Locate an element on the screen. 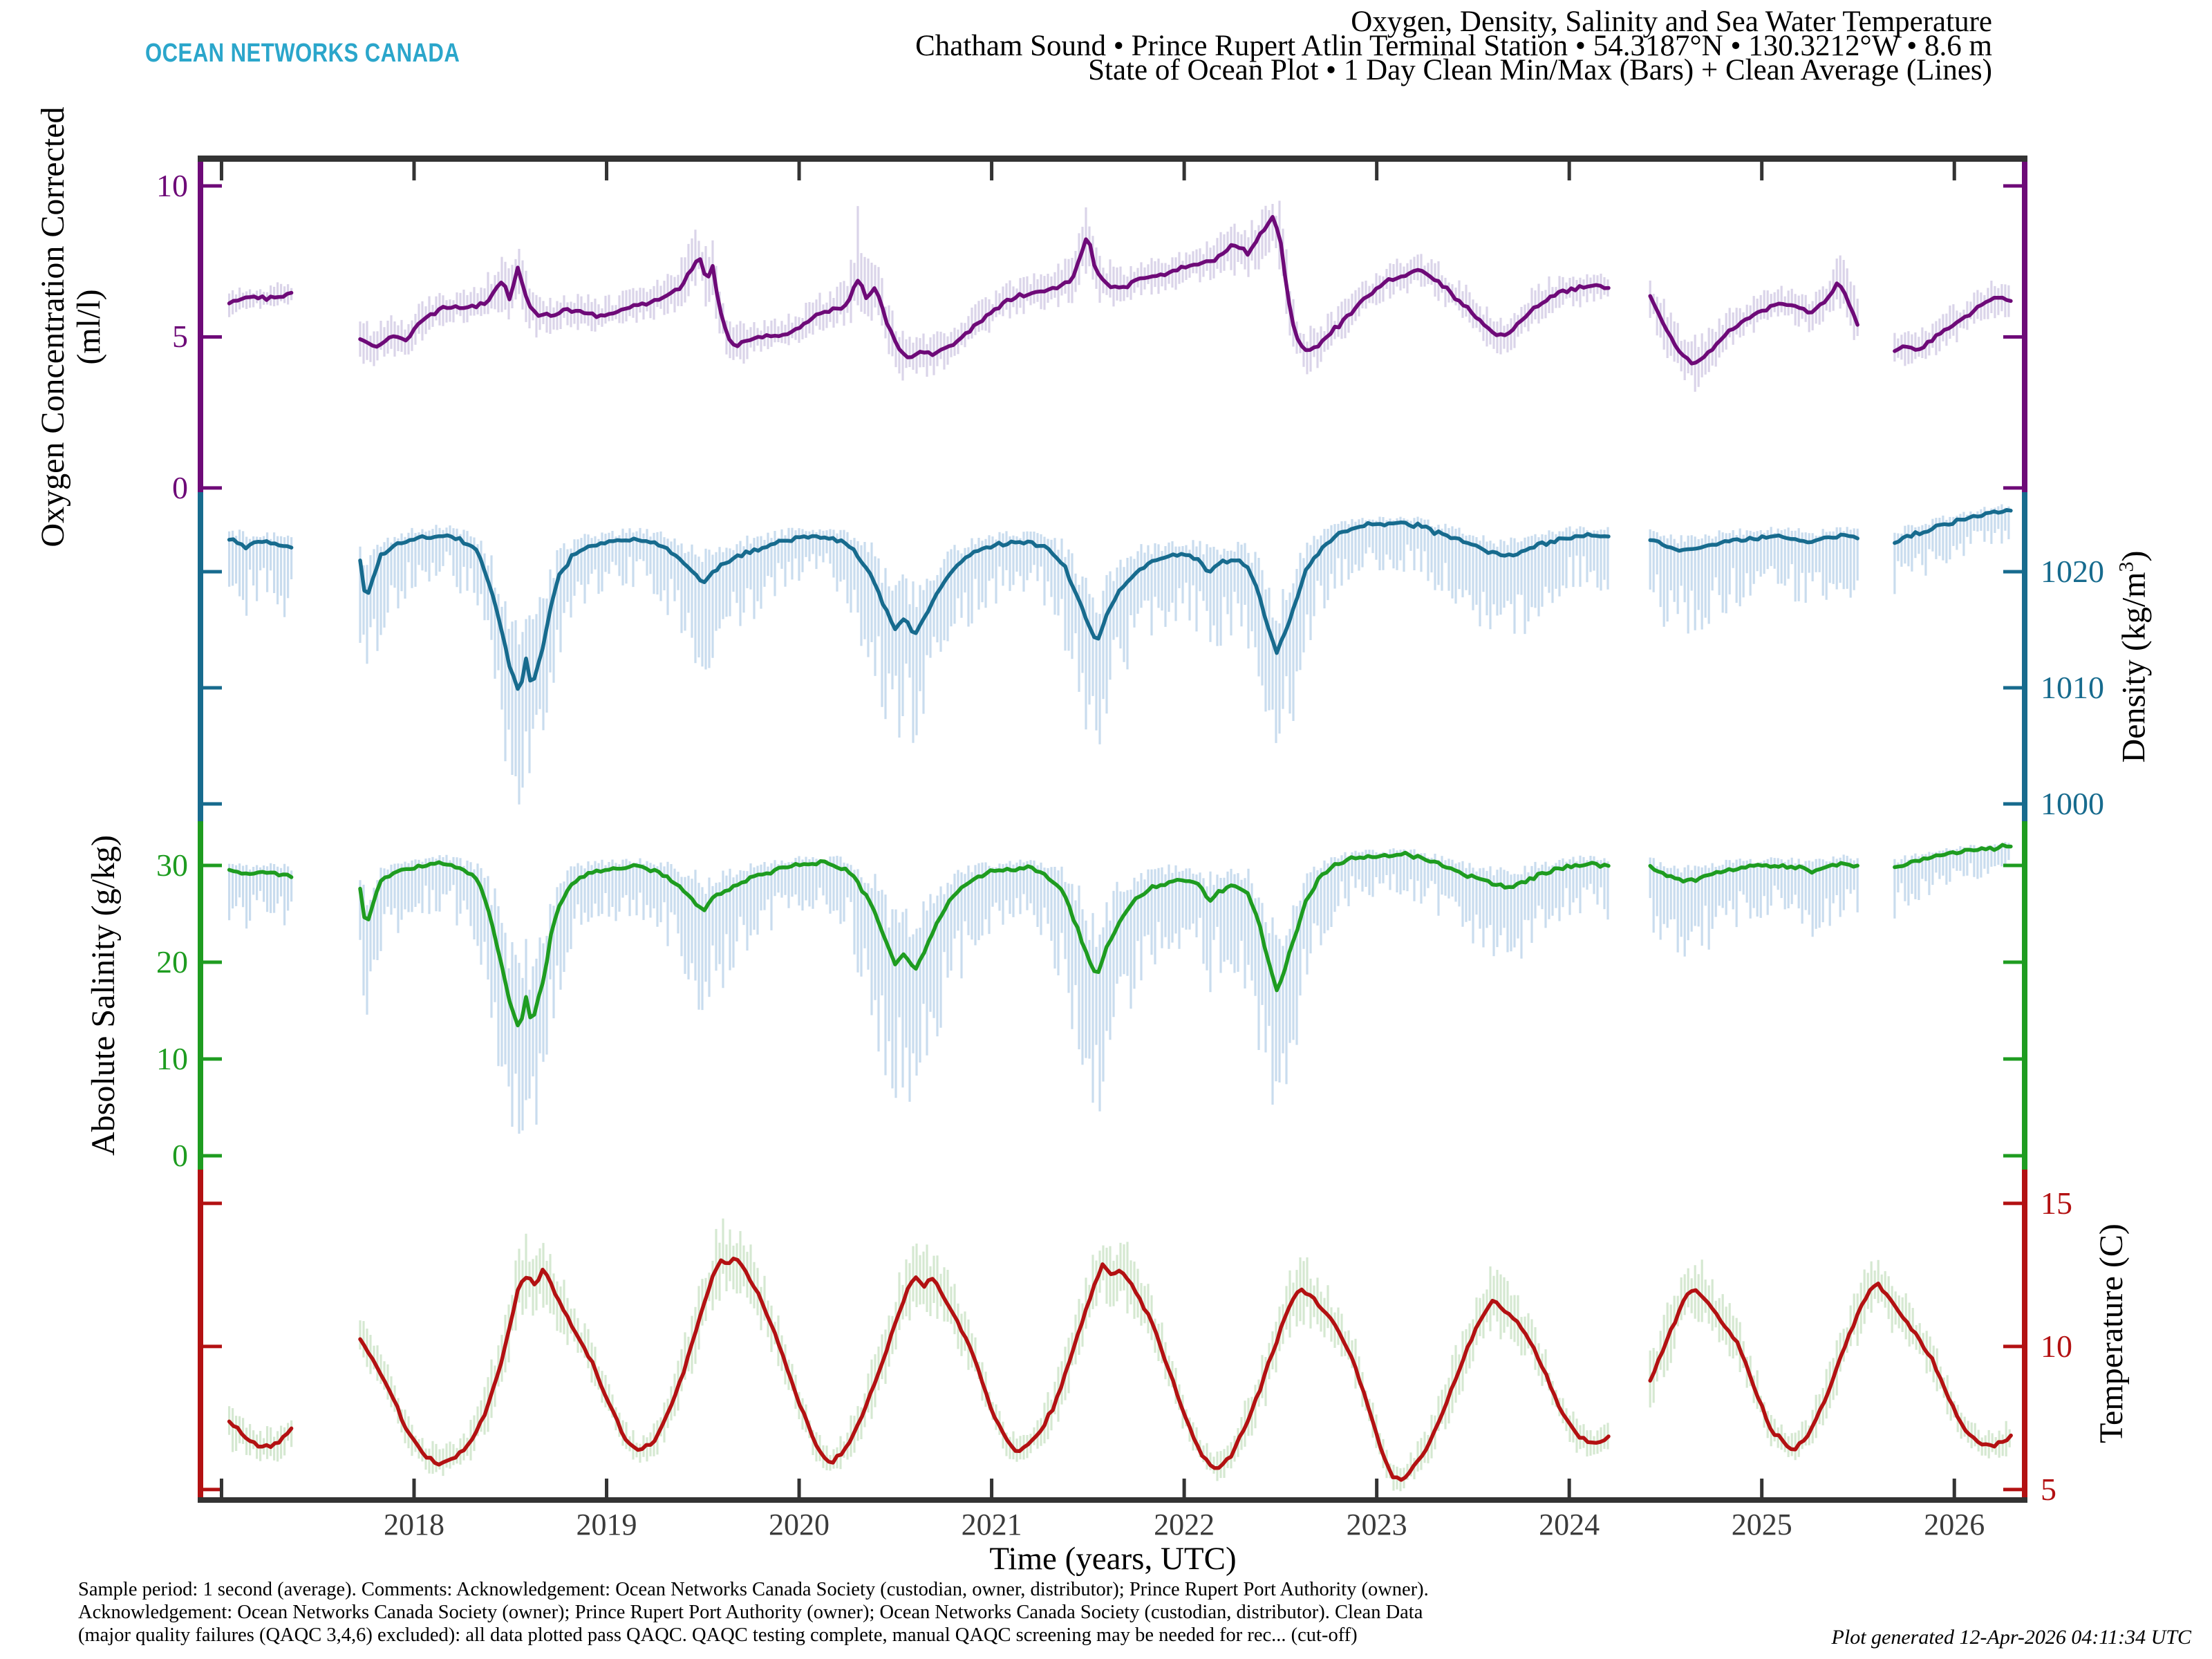 The height and width of the screenshot is (1659, 2212). top-spine is located at coordinates (1112, 159).